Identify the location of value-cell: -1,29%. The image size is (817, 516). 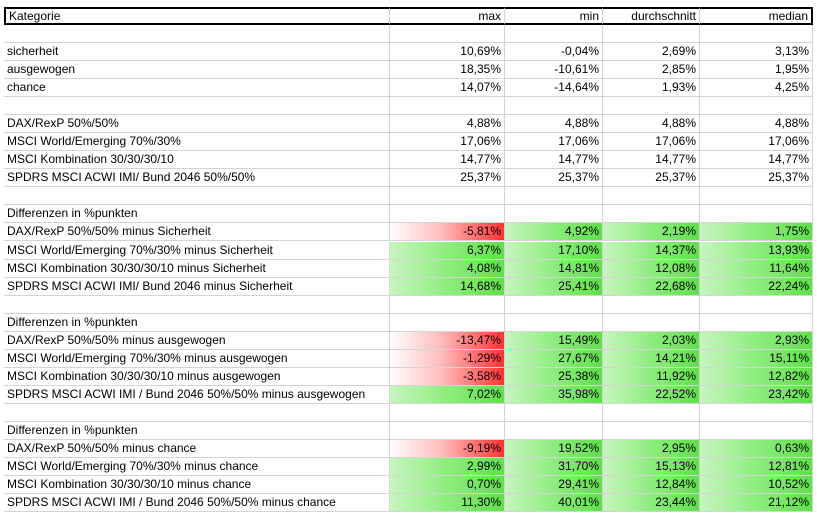
(447, 358).